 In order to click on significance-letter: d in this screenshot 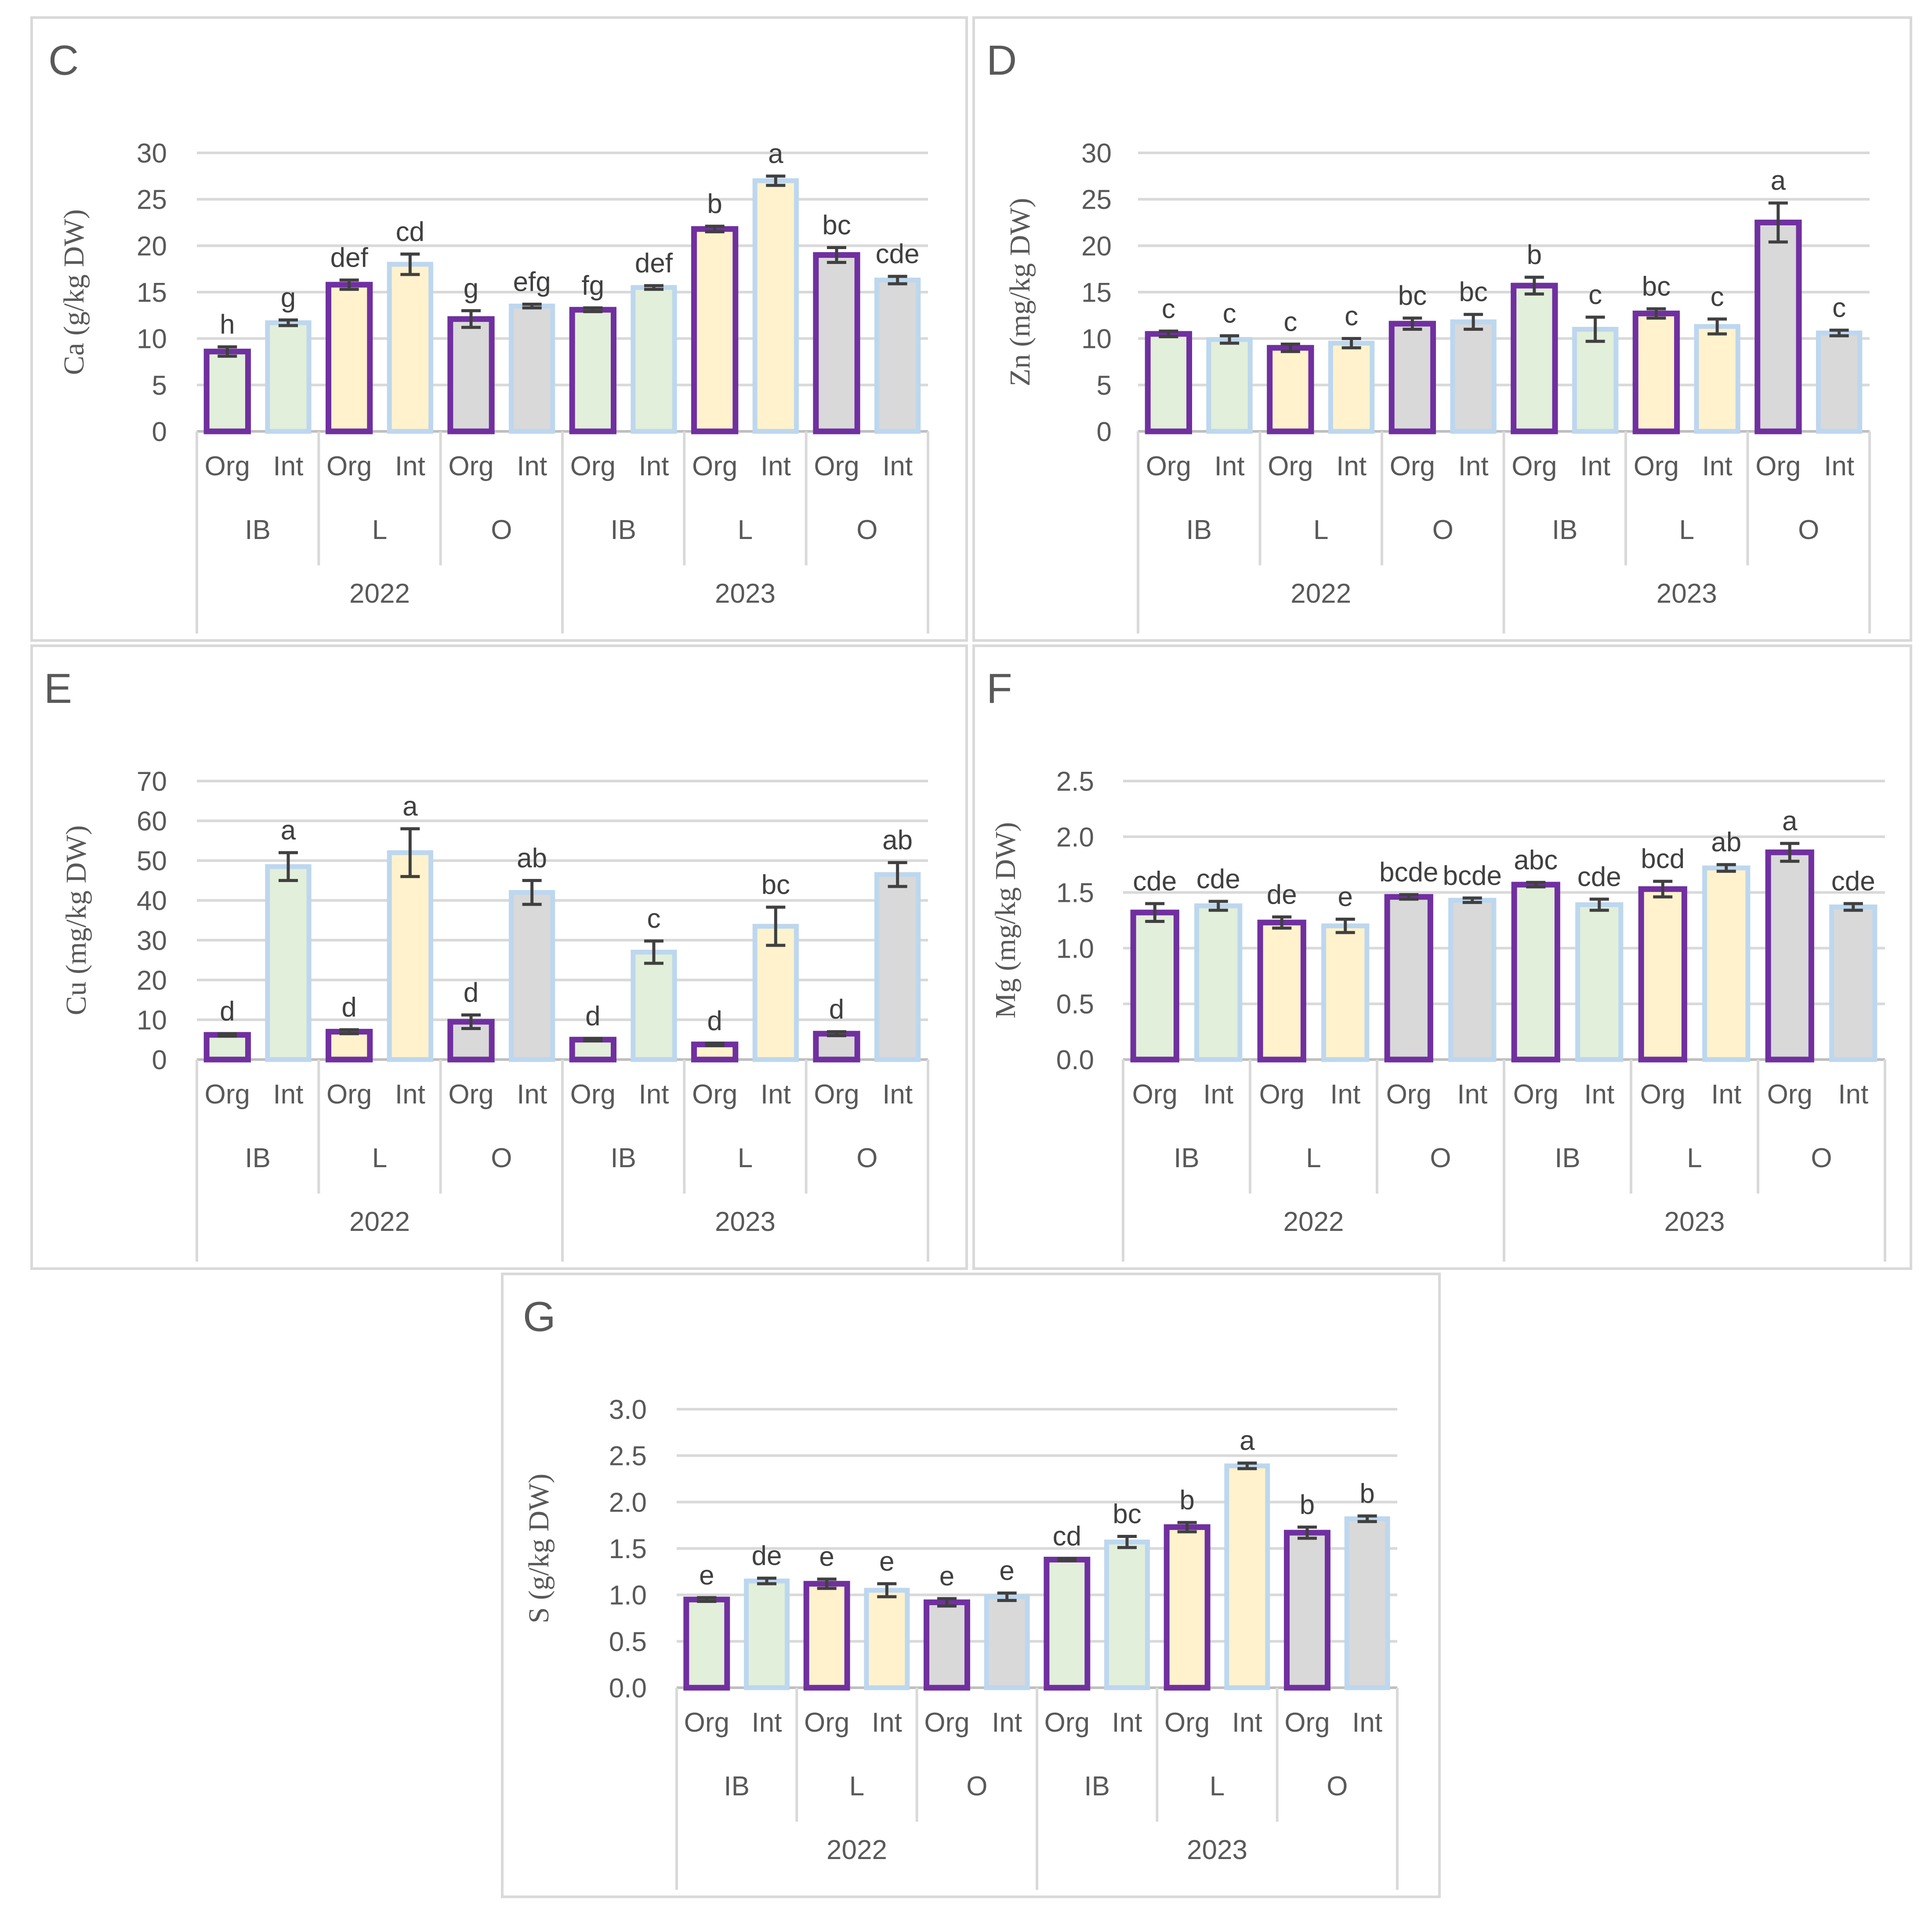, I will do `click(471, 993)`.